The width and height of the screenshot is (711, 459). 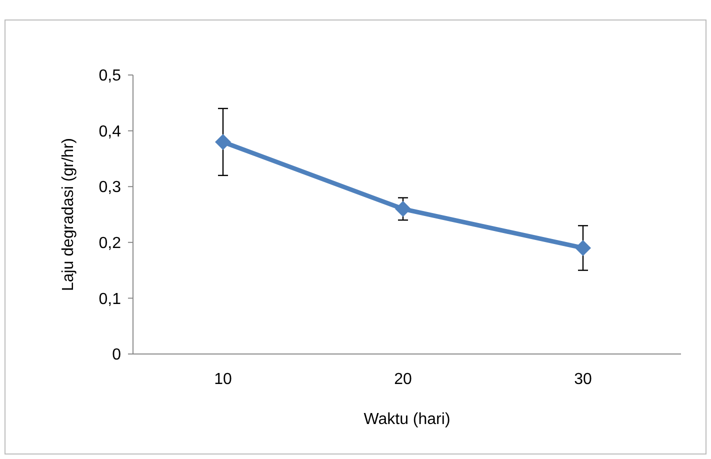 I want to click on y-tick-label: 0,4, so click(x=110, y=131).